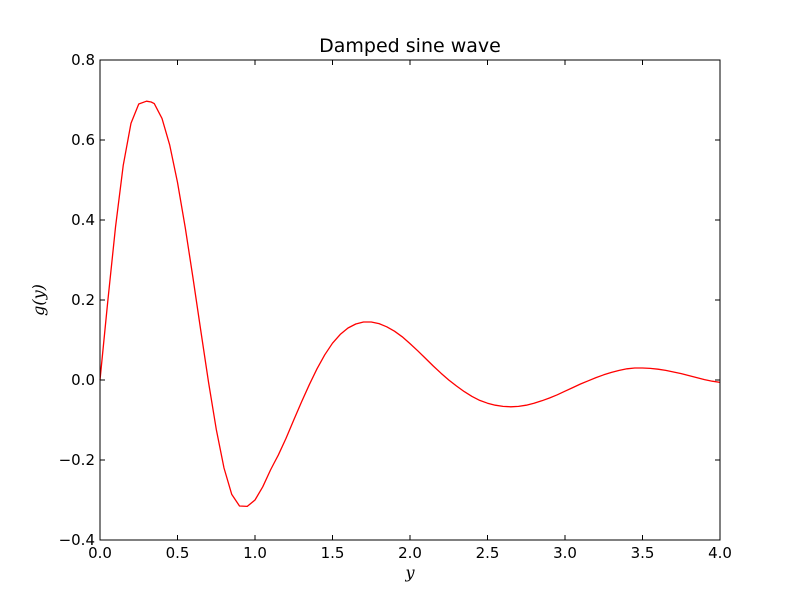  I want to click on x-tick-label: 3.5, so click(643, 553).